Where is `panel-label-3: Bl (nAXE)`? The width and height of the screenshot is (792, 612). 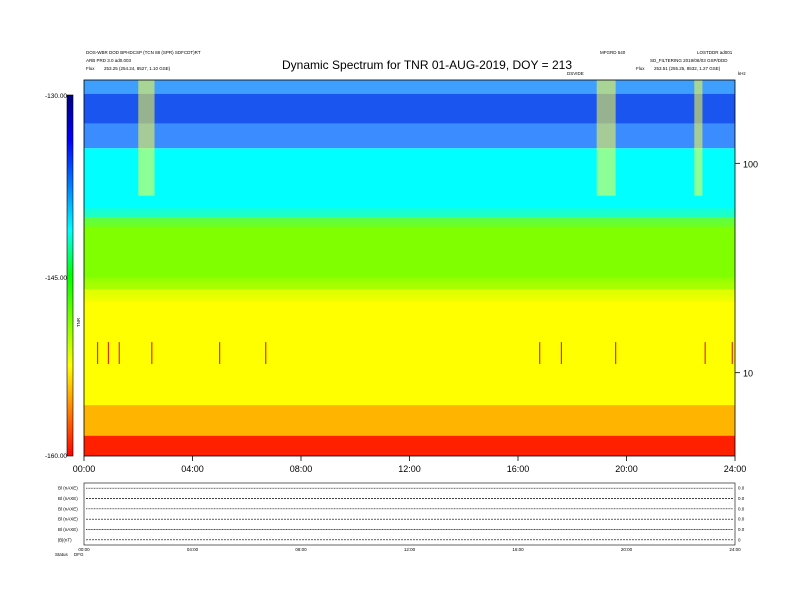 panel-label-3: Bl (nAXE) is located at coordinates (68, 519).